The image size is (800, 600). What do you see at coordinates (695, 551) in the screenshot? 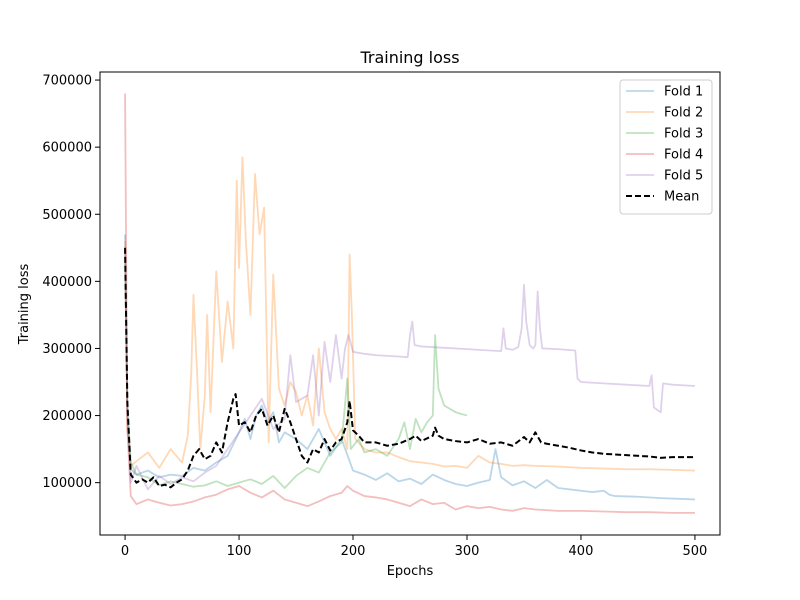
I see `x-tick-label: 500` at bounding box center [695, 551].